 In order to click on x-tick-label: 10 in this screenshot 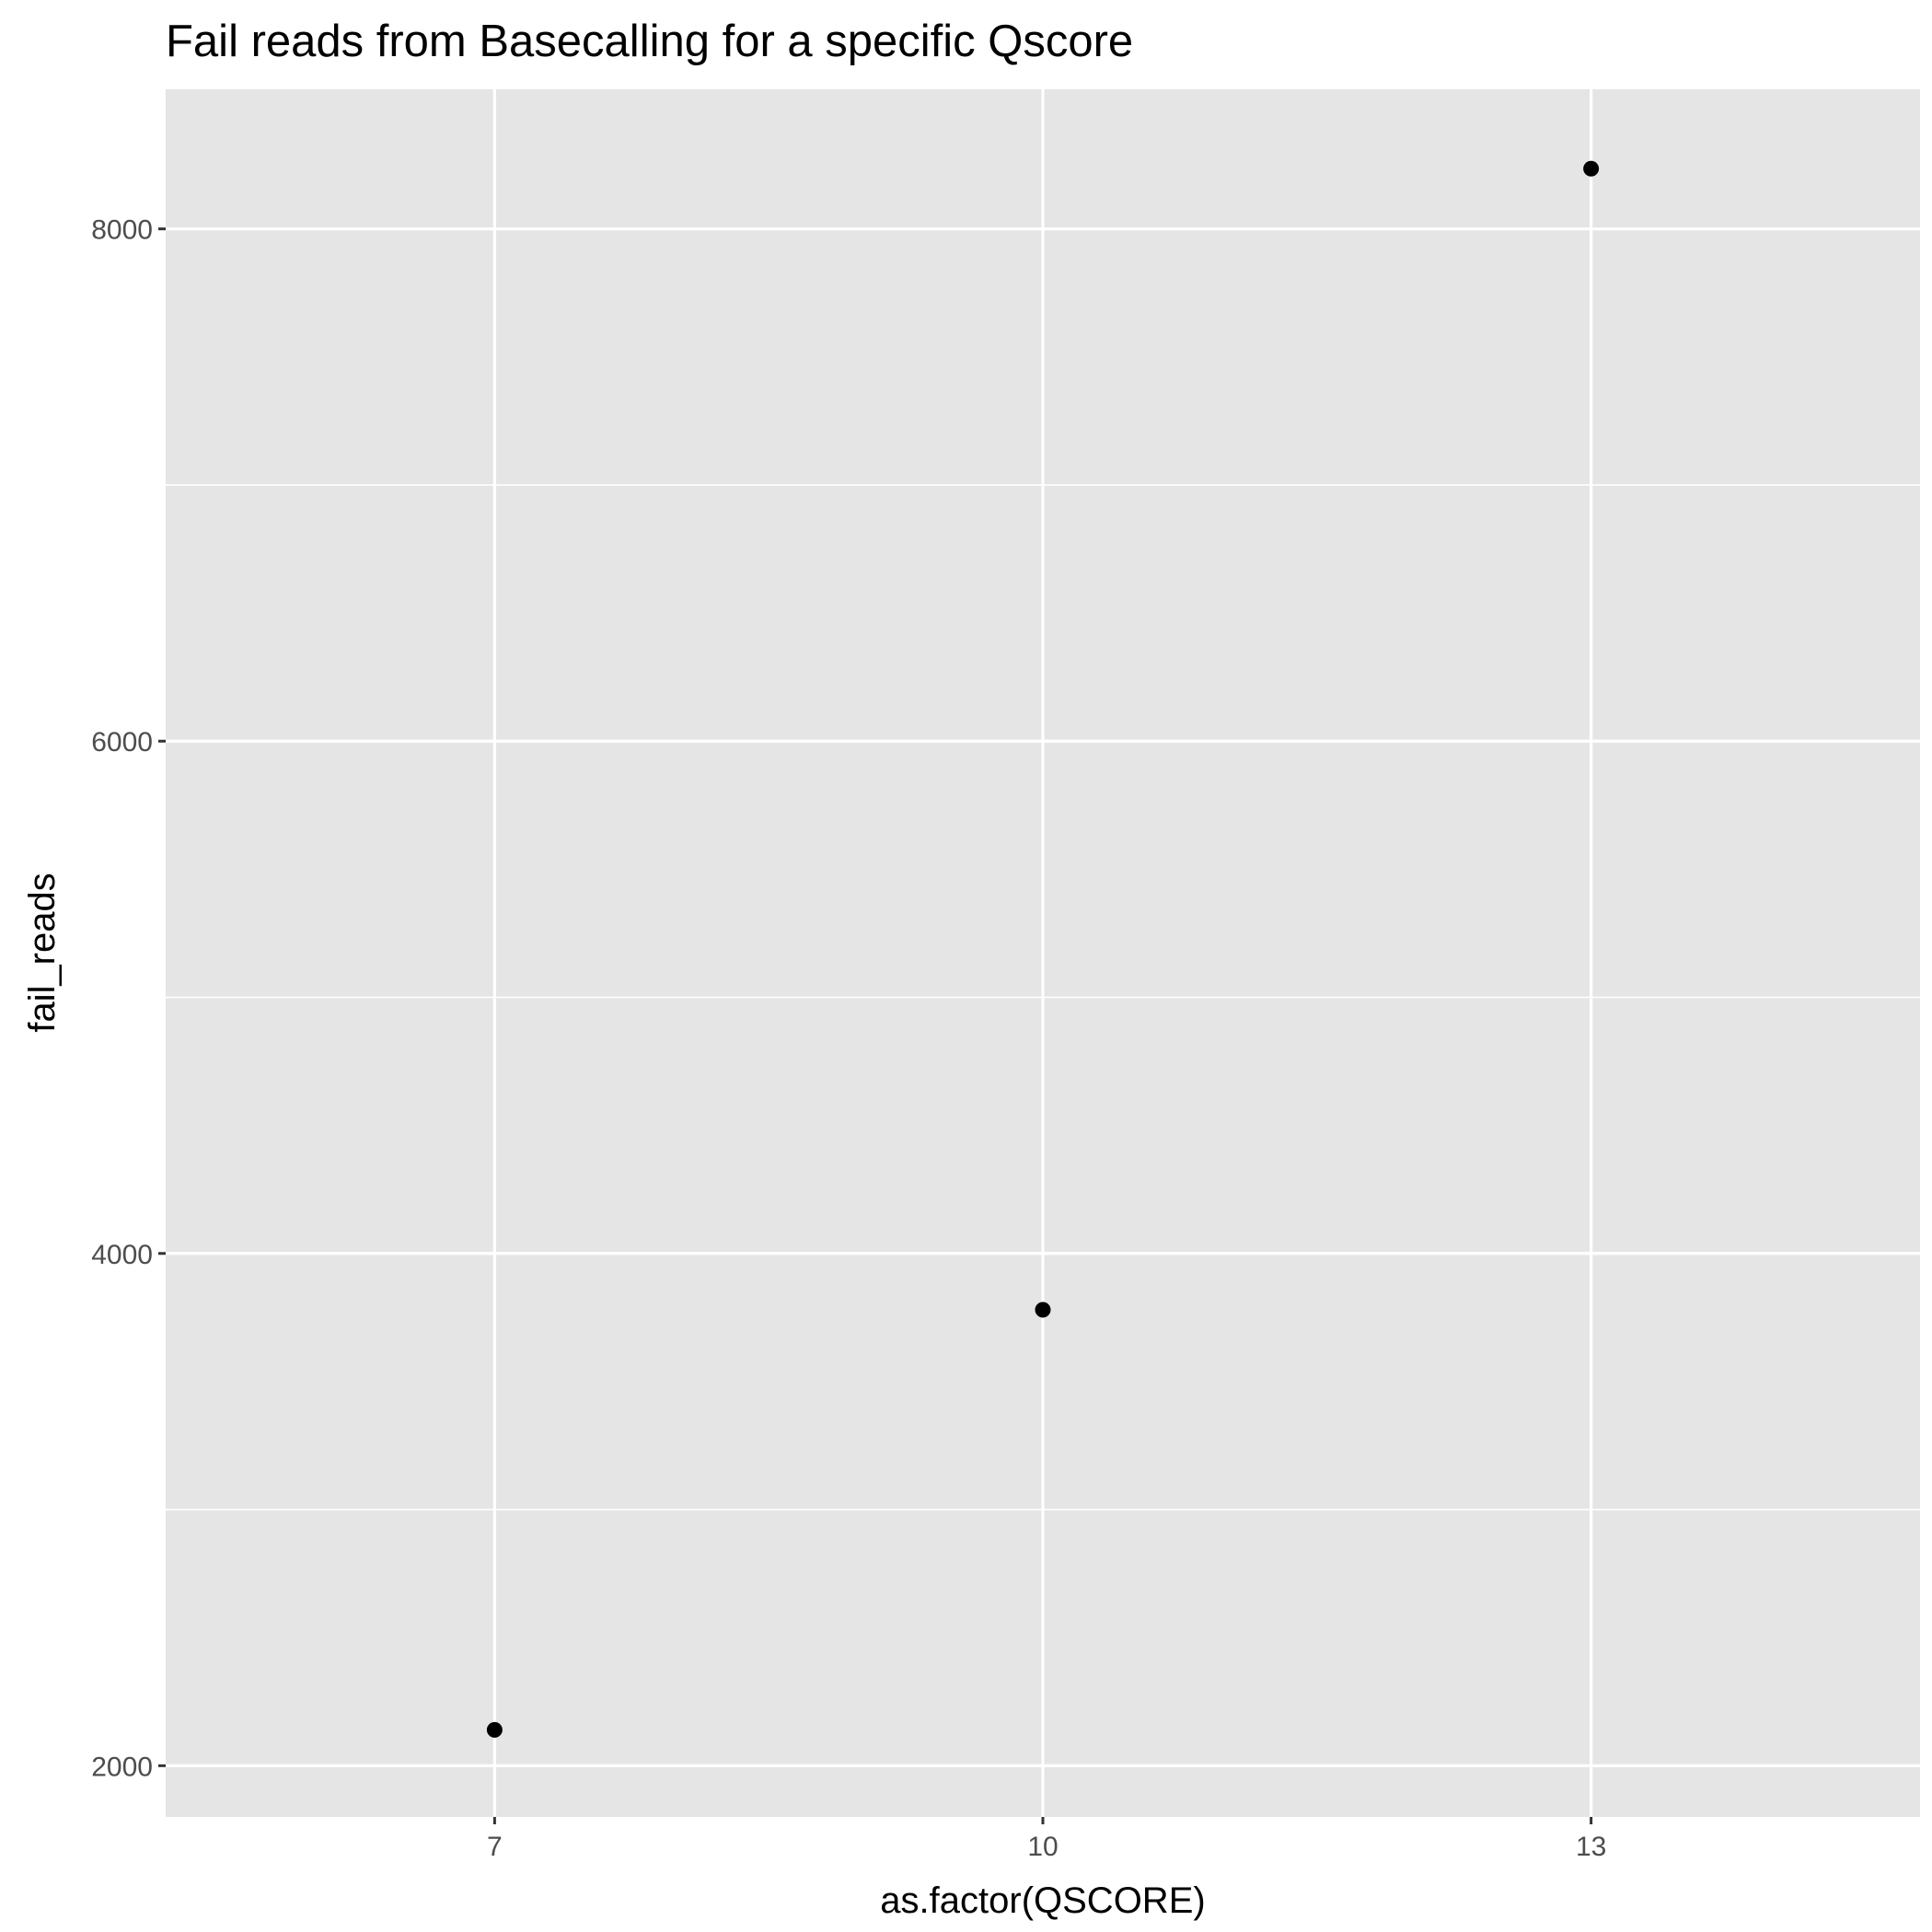, I will do `click(1042, 1847)`.